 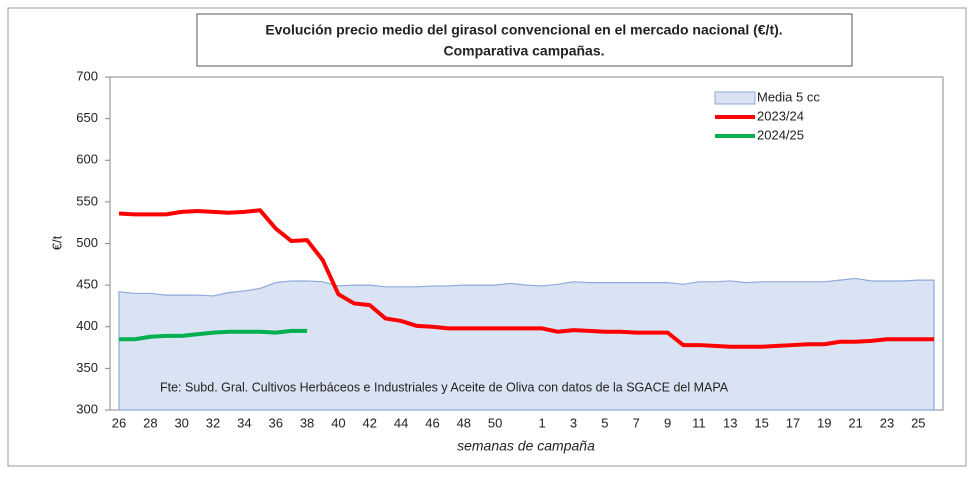 What do you see at coordinates (119, 422) in the screenshot?
I see `x-tick-label: 26` at bounding box center [119, 422].